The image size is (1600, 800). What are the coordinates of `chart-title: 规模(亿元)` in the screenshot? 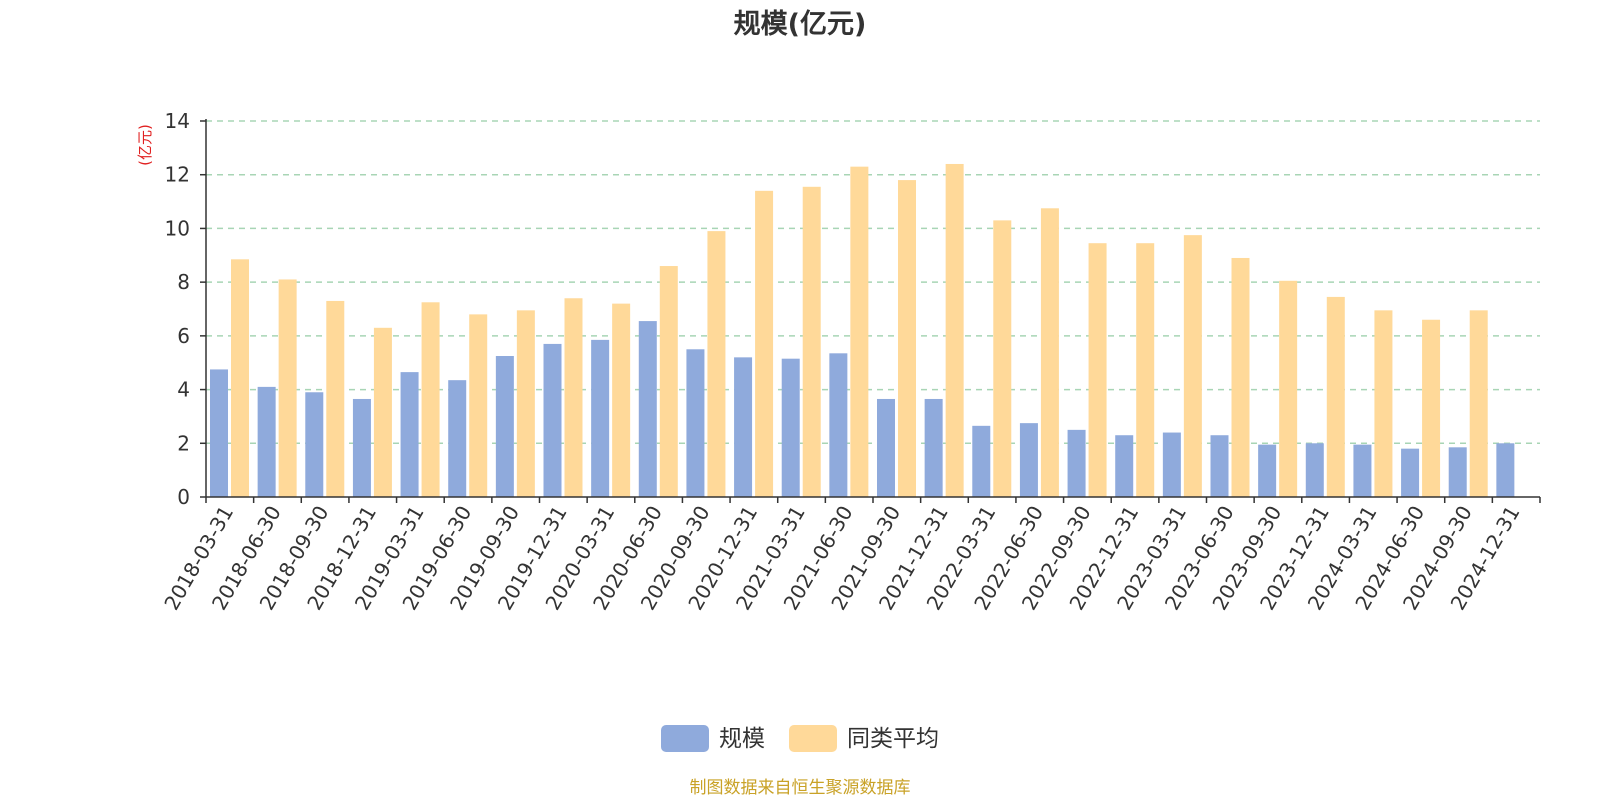 It's located at (800, 24).